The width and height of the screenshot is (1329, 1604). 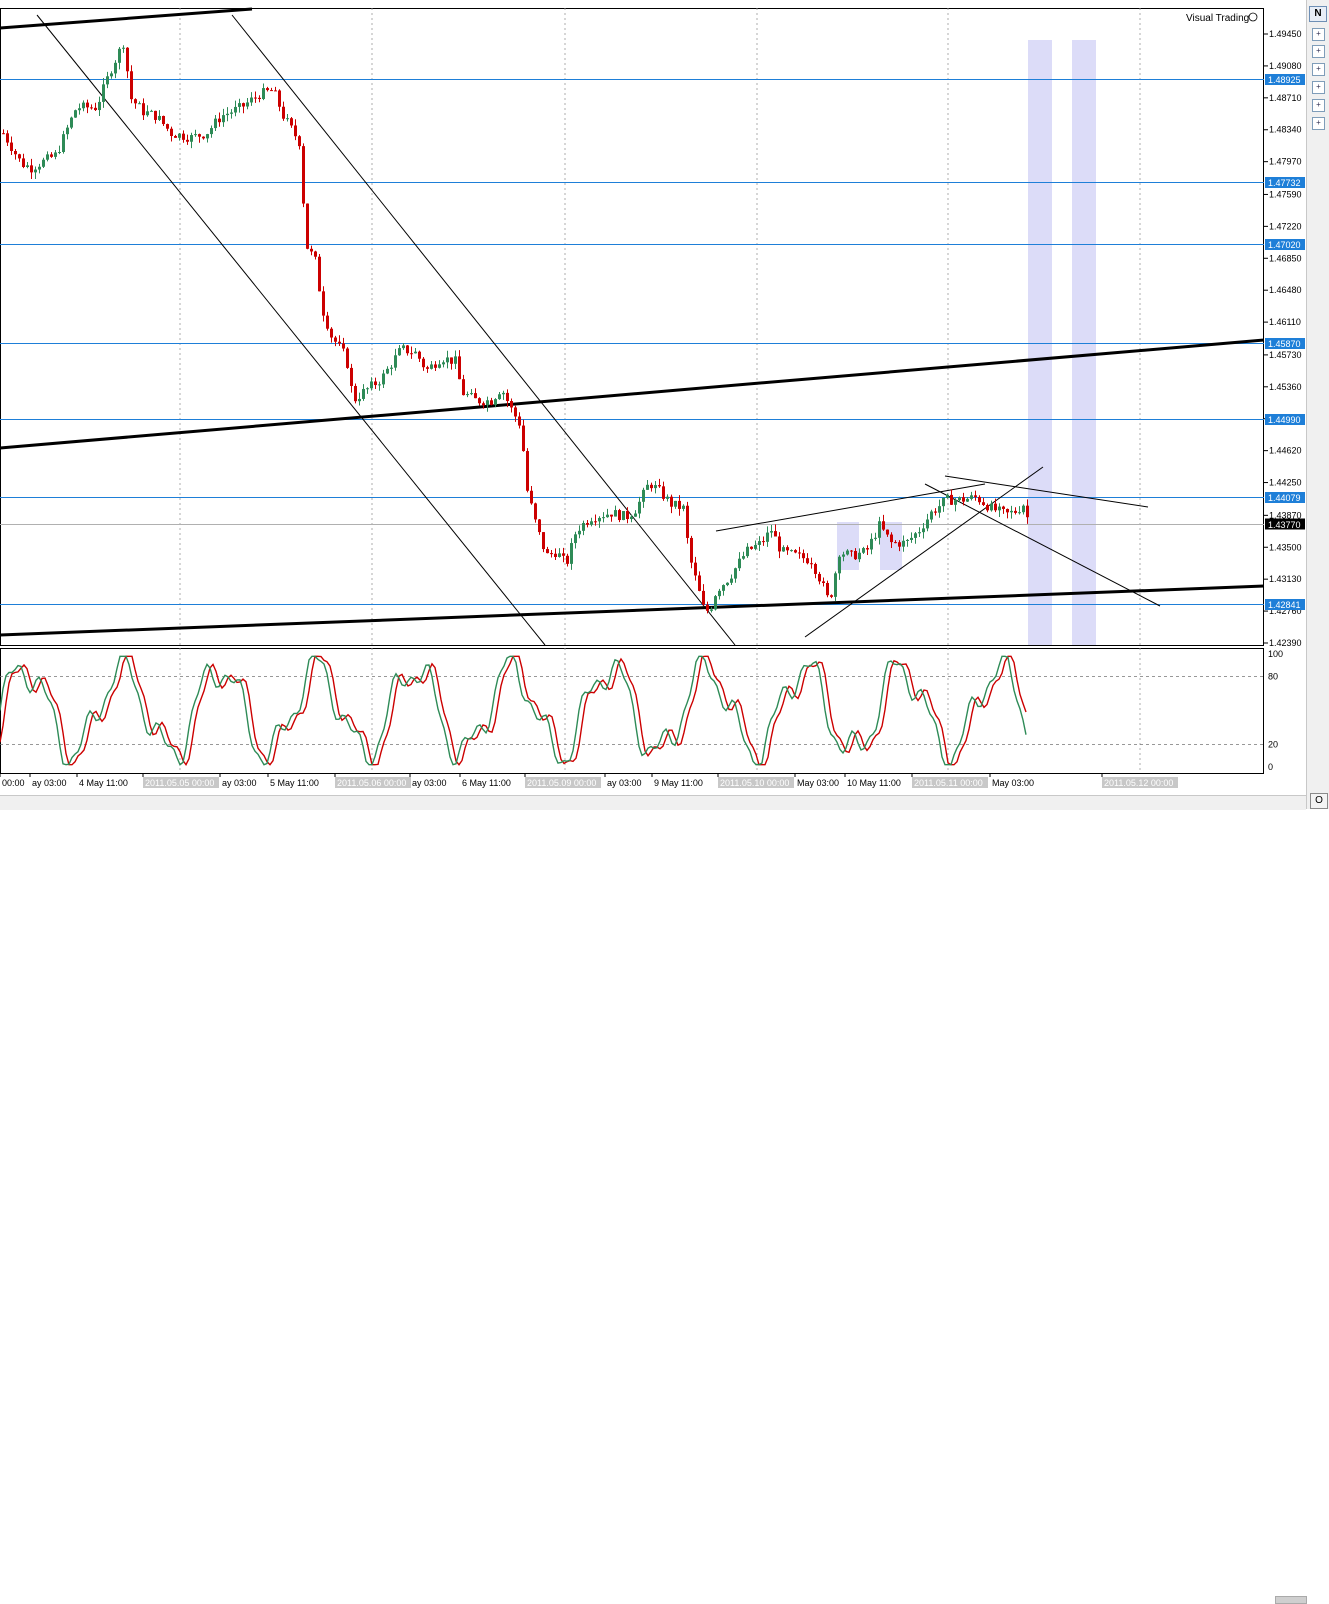 What do you see at coordinates (1253, 17) in the screenshot?
I see `smiley-icon` at bounding box center [1253, 17].